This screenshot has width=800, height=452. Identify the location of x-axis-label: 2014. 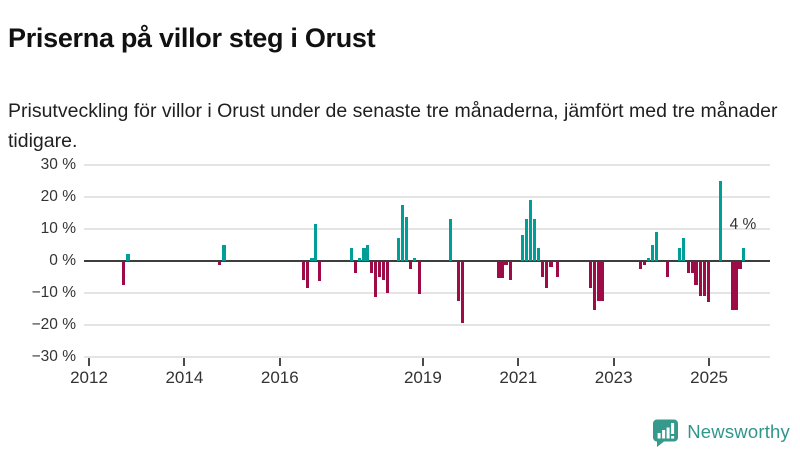
(184, 377).